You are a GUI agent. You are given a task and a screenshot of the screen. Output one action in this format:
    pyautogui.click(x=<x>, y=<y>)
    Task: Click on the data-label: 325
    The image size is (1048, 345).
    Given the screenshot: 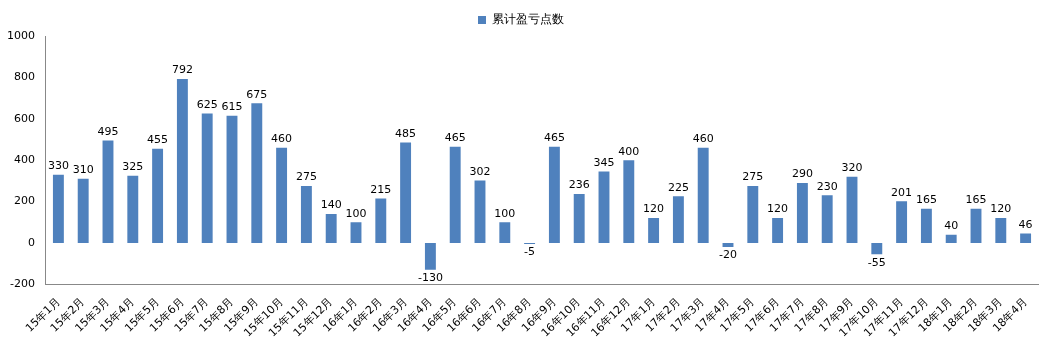 What is the action you would take?
    pyautogui.click(x=133, y=167)
    